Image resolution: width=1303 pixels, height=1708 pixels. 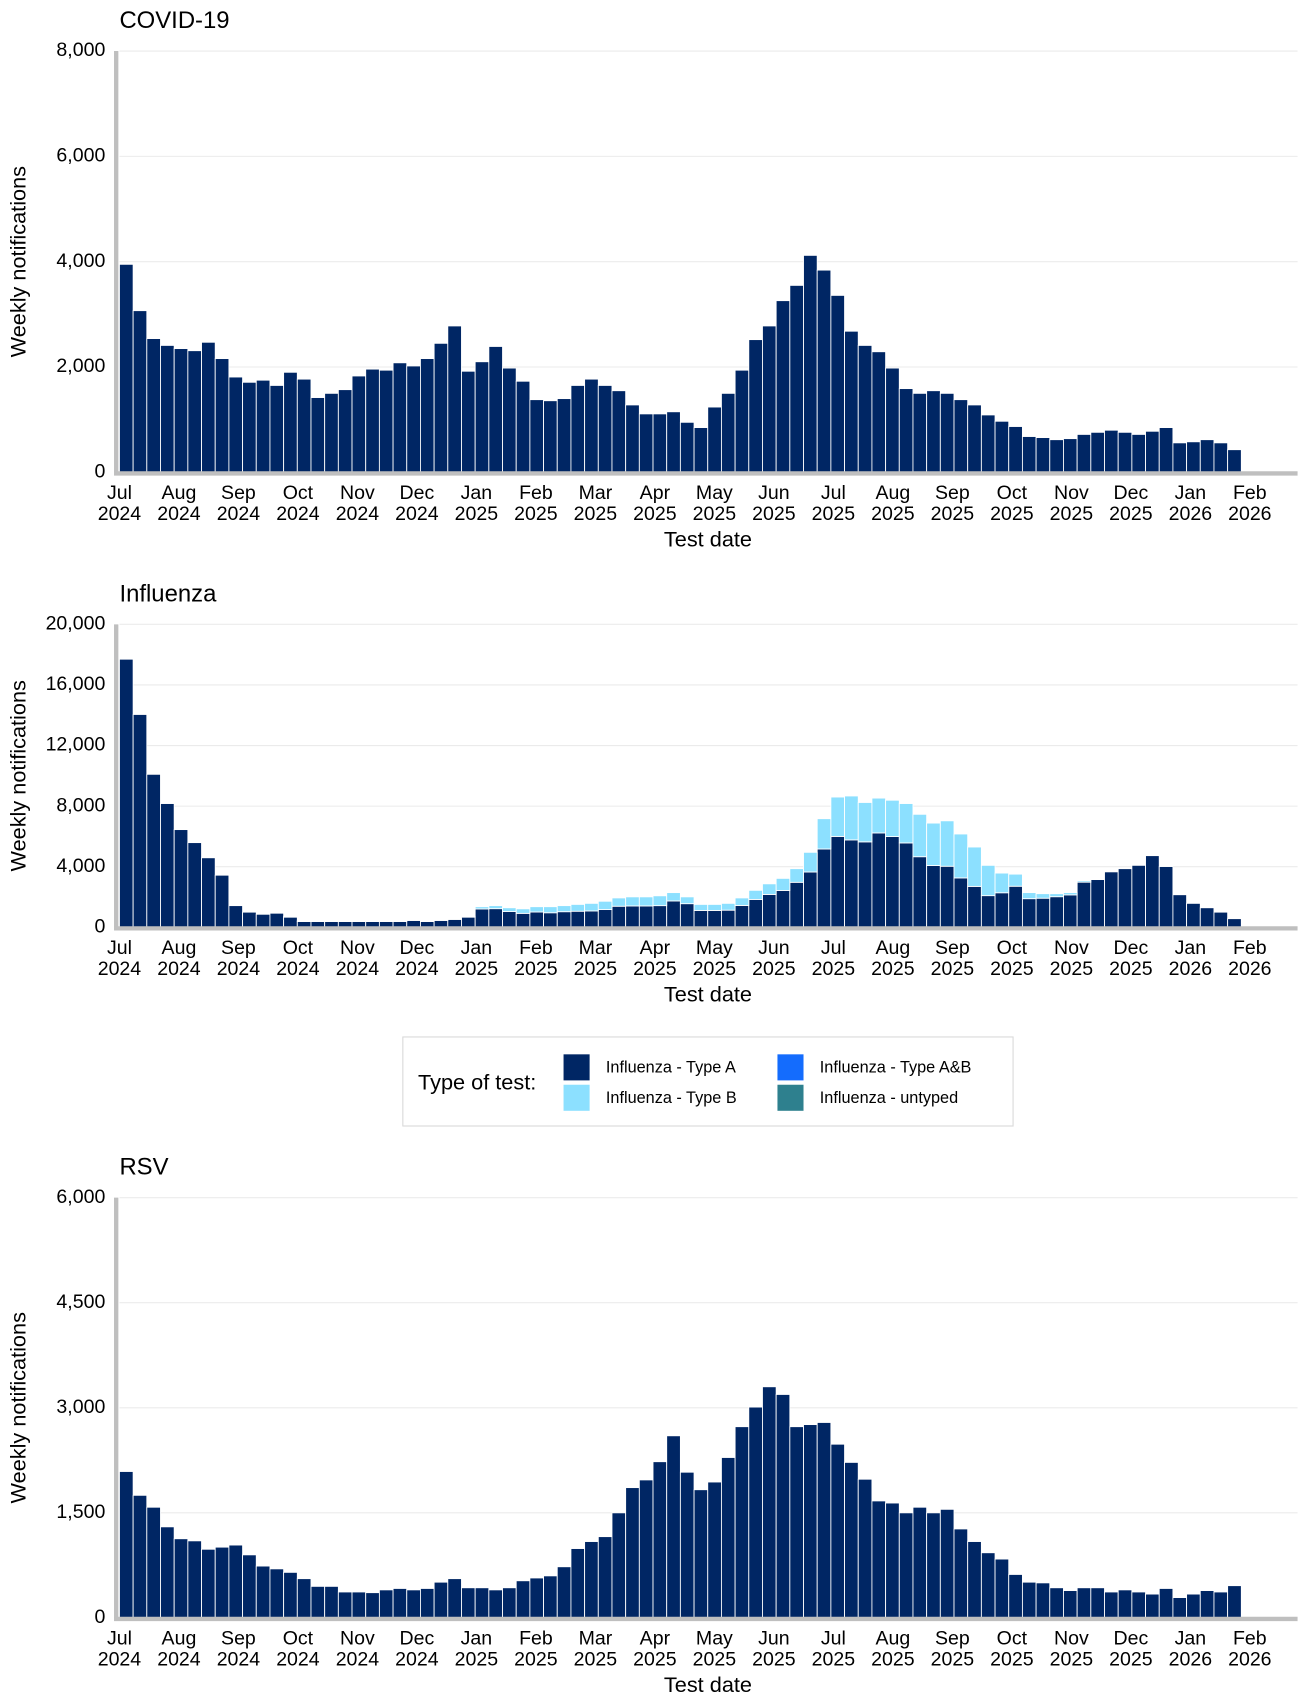 What do you see at coordinates (952, 1639) in the screenshot?
I see `x-tick-month: Sep` at bounding box center [952, 1639].